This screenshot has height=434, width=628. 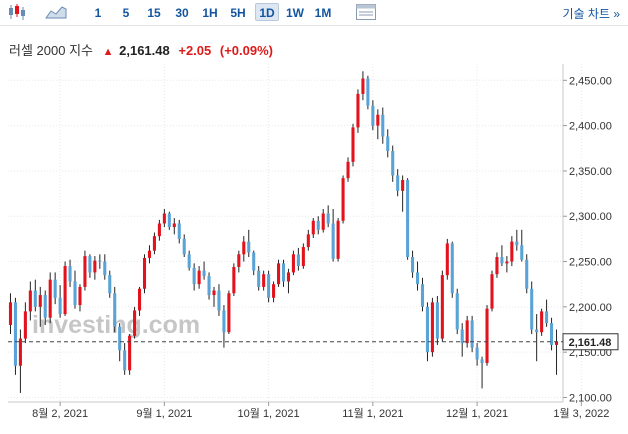 I want to click on technical-chart-link: 기술 차트 », so click(x=591, y=14).